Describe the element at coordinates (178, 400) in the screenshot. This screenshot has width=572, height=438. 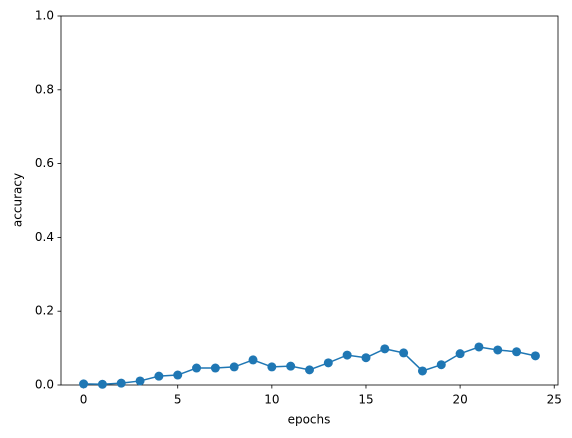
I see `x-tick-label: 5` at that location.